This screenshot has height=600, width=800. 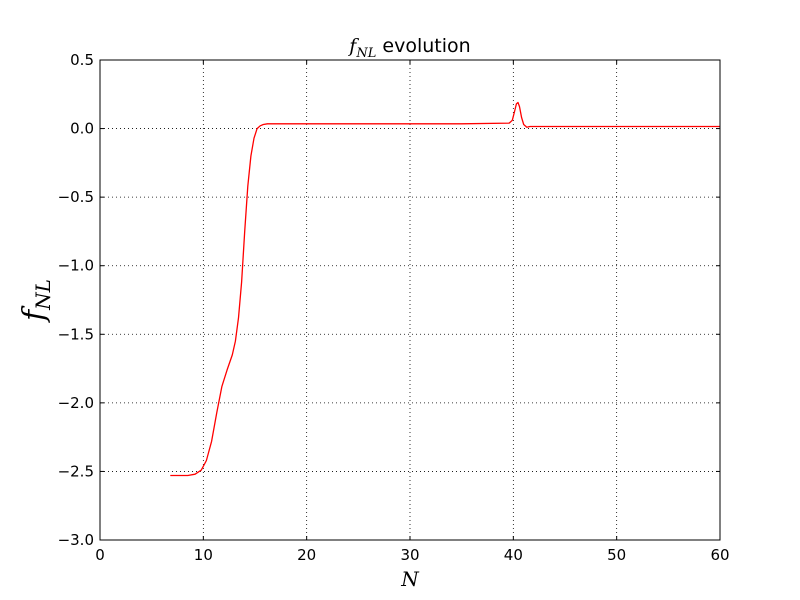 What do you see at coordinates (82, 129) in the screenshot?
I see `y-tick-label: 0.0` at bounding box center [82, 129].